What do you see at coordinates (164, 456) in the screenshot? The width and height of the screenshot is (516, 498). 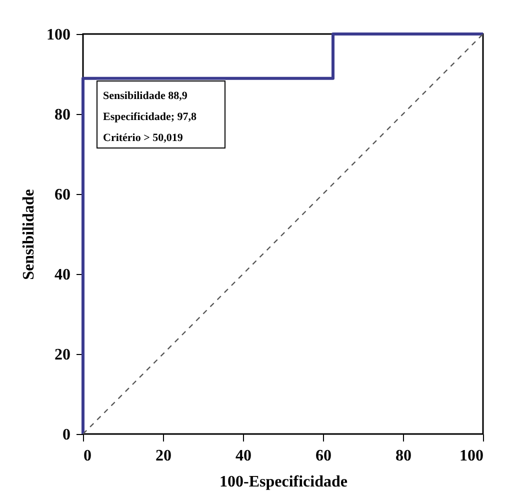 I see `x-tick-label: 20` at bounding box center [164, 456].